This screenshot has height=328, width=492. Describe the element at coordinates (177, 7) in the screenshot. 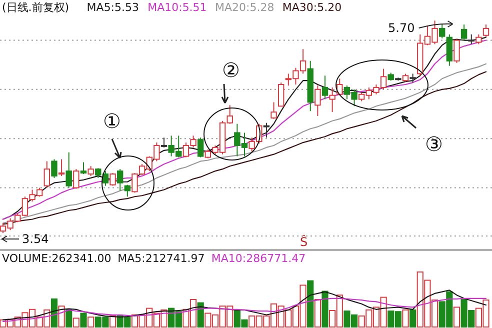

I see `text: MA10:5.51` at that location.